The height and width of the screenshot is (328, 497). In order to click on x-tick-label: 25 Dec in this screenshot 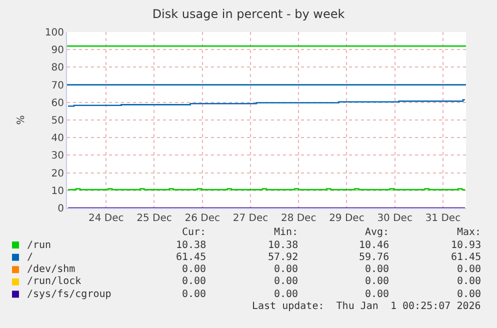, I will do `click(154, 218)`.